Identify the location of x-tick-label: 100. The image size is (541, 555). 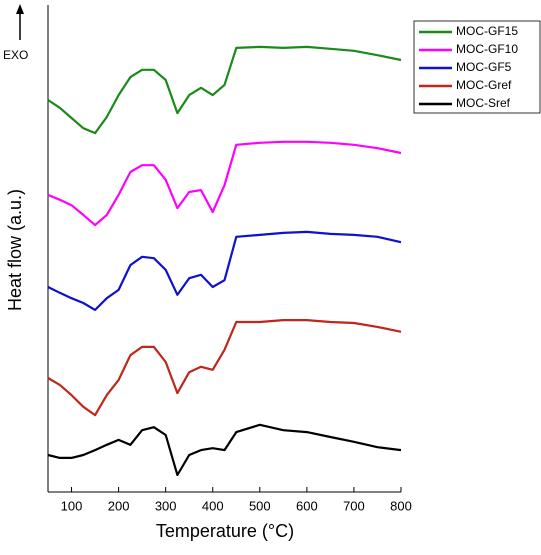
(72, 505).